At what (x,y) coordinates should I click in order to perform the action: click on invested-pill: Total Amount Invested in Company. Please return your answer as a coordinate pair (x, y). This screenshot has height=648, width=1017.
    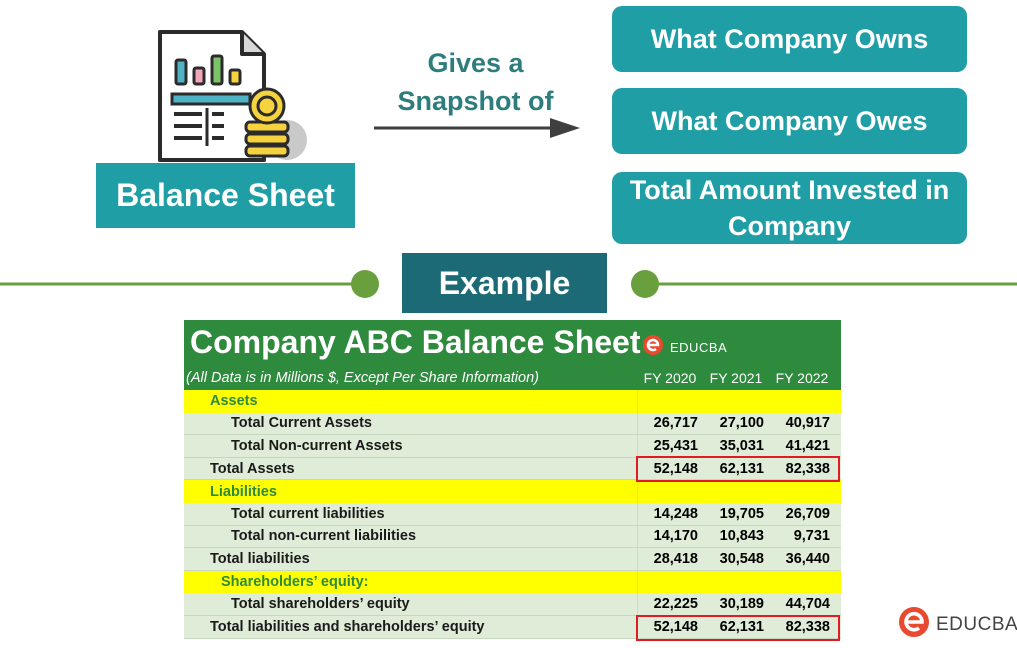
    Looking at the image, I should click on (789, 208).